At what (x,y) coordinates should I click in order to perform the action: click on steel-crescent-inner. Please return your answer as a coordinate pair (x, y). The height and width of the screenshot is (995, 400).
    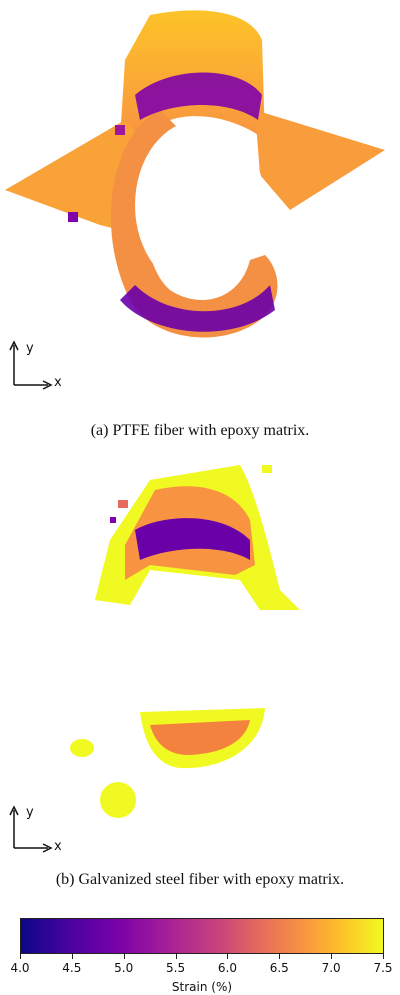
    Looking at the image, I should click on (200, 737).